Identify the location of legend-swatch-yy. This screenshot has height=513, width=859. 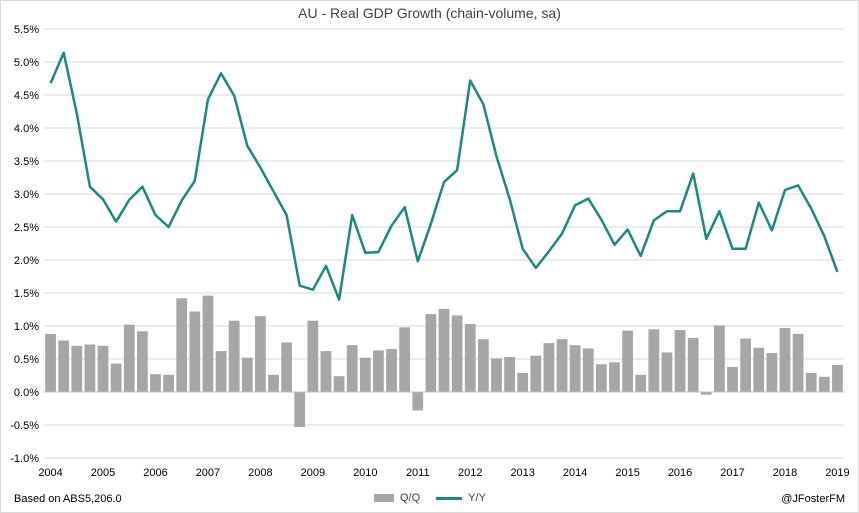
(449, 498).